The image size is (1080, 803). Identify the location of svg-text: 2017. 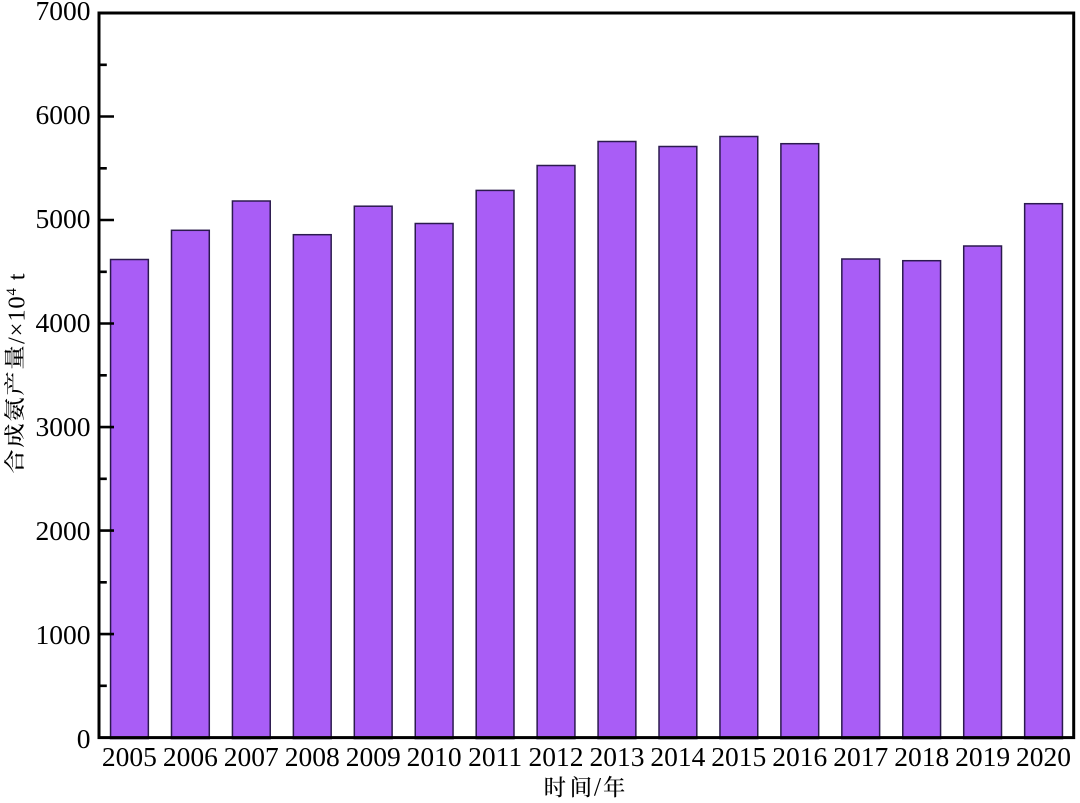
(860, 756).